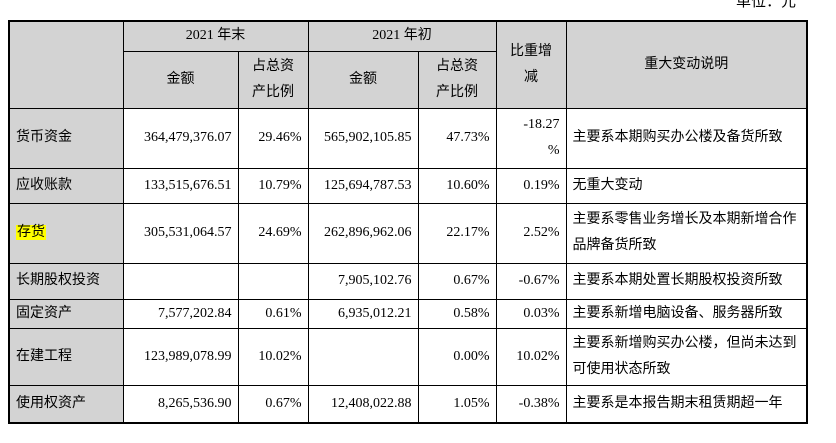  What do you see at coordinates (180, 313) in the screenshot?
I see `end-amount-cell: 7,577,202.84` at bounding box center [180, 313].